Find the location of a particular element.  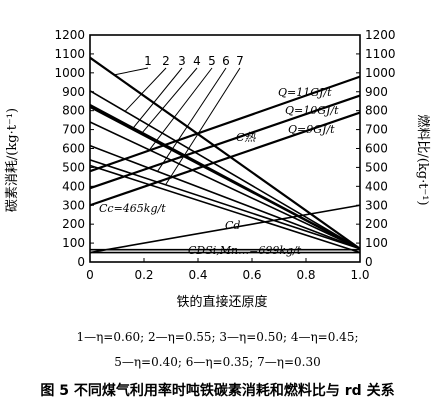

y-tick-label-right: 0 is located at coordinates (369, 262).